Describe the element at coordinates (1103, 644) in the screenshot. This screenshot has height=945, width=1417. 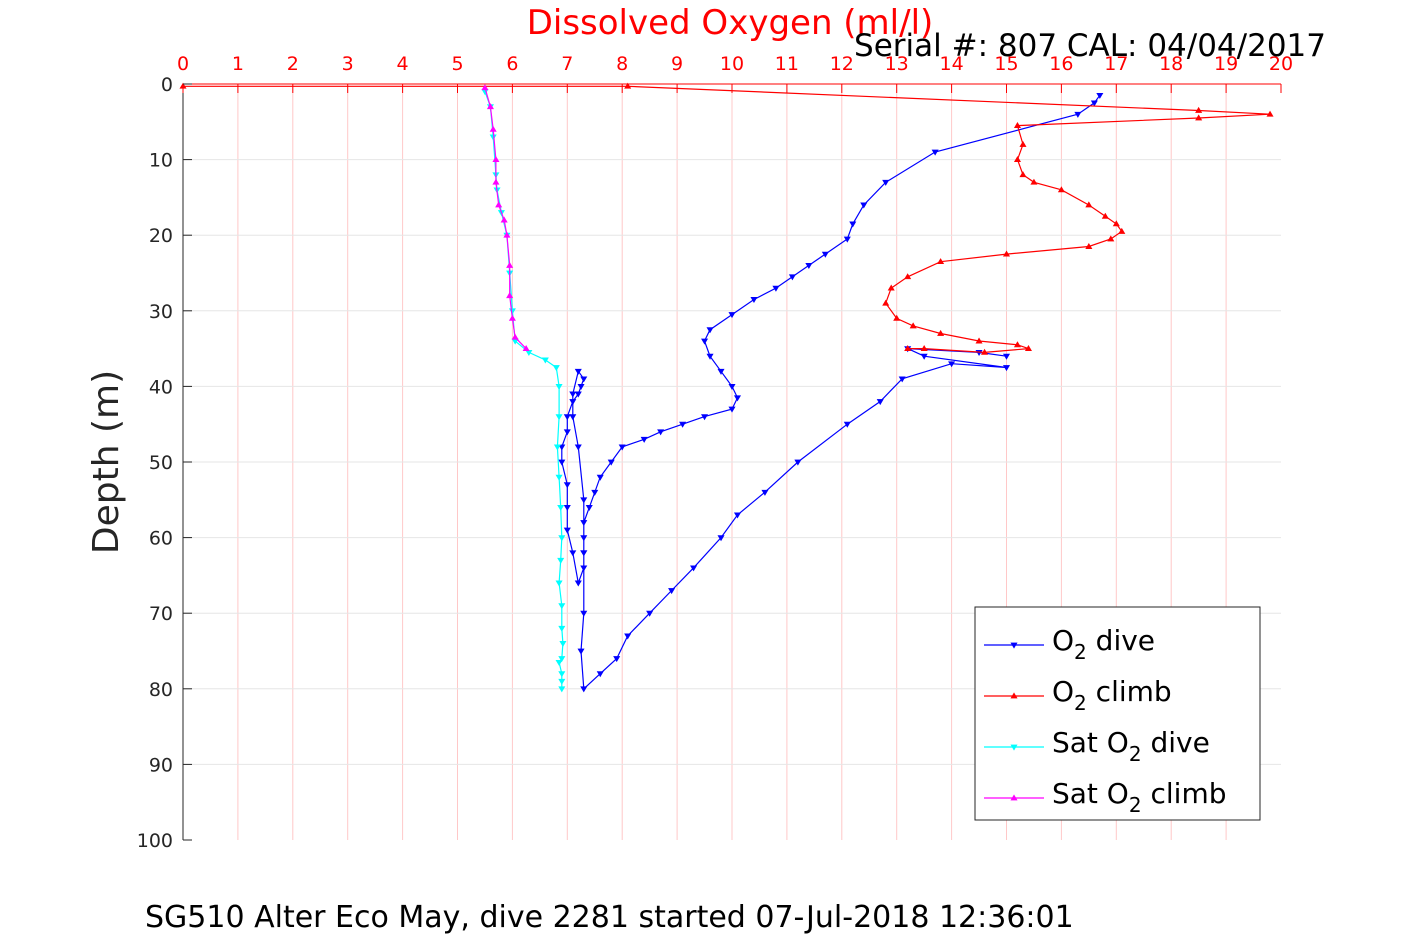
I see `legend-label-o2_dive: O2 dive` at that location.